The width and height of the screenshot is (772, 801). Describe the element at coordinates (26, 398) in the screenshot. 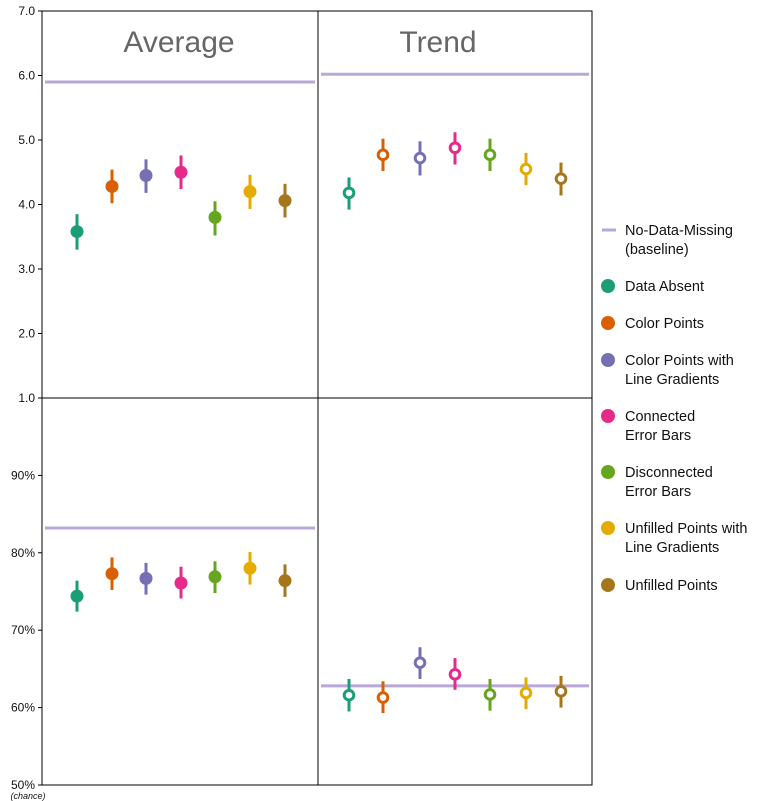

I see `y-tick-label: 1.0` at that location.